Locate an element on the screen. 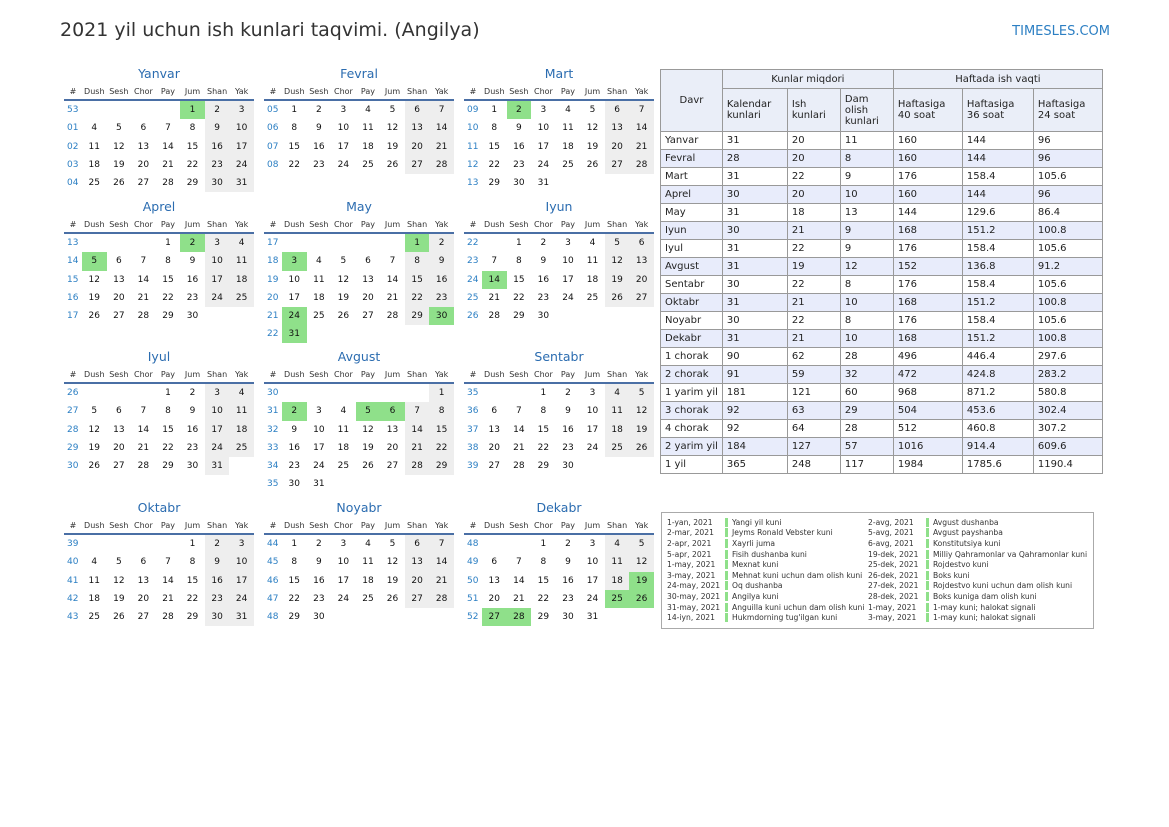  day-cell: 16 is located at coordinates (217, 146).